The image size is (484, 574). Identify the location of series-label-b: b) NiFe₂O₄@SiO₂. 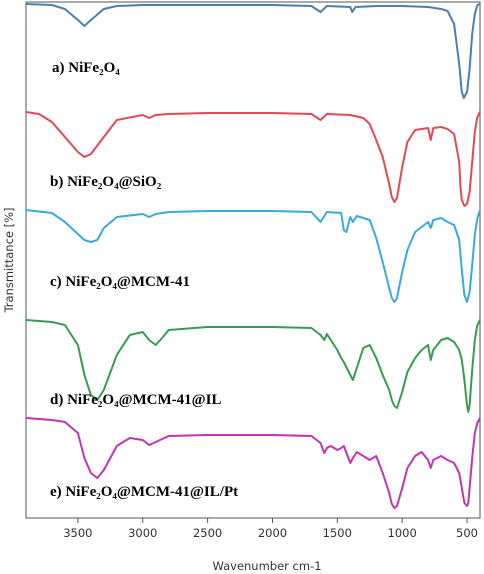
(106, 182).